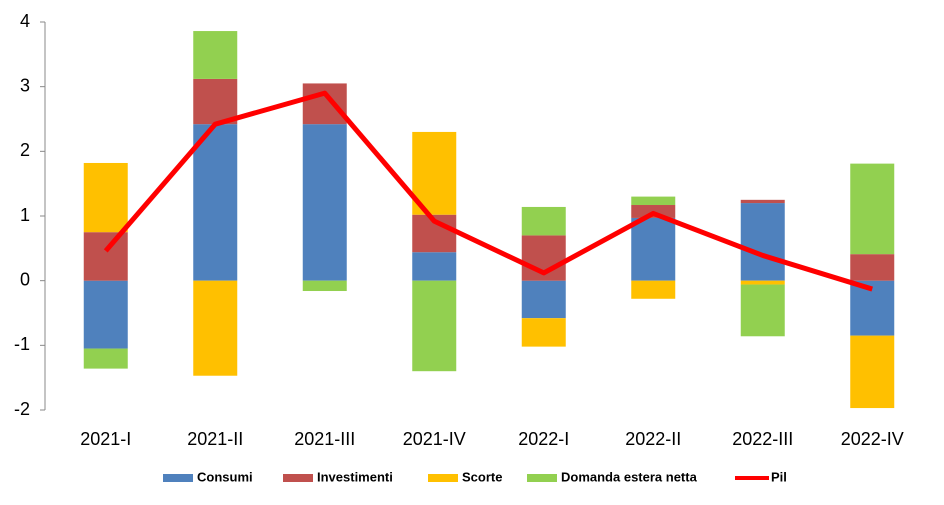  Describe the element at coordinates (105, 439) in the screenshot. I see `x-tick-label: 2021-I` at that location.